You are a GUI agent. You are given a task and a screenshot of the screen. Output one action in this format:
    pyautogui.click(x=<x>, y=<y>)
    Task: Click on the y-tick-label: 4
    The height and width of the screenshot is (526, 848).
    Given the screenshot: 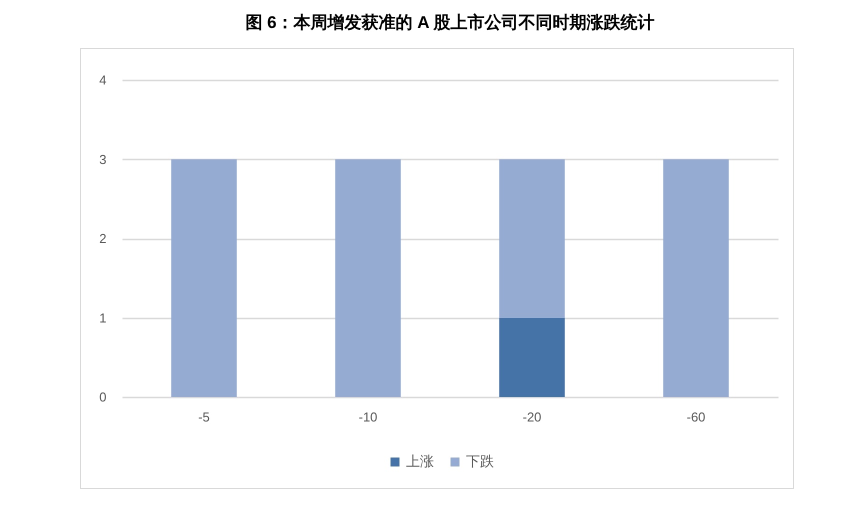 What is the action you would take?
    pyautogui.click(x=102, y=80)
    